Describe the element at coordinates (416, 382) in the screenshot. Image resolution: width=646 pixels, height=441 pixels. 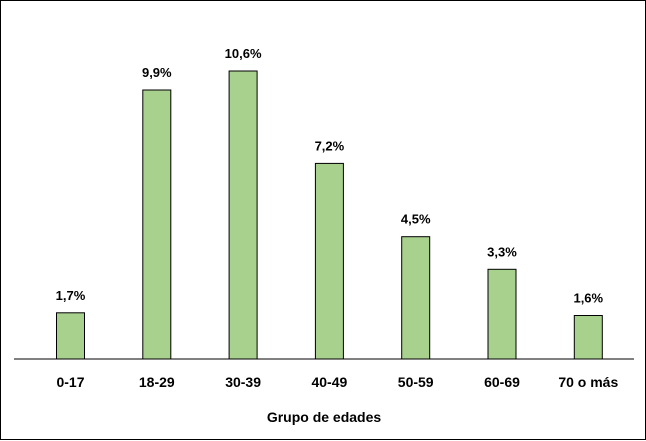
I see `x-tick-label: 50-59` at that location.